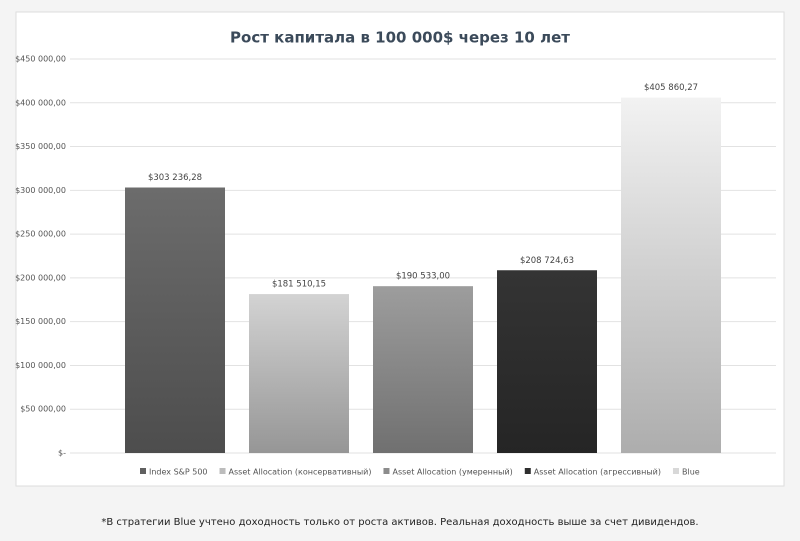 The image size is (800, 541). What do you see at coordinates (40, 146) in the screenshot?
I see `y-tick-label: $350 000,00` at bounding box center [40, 146].